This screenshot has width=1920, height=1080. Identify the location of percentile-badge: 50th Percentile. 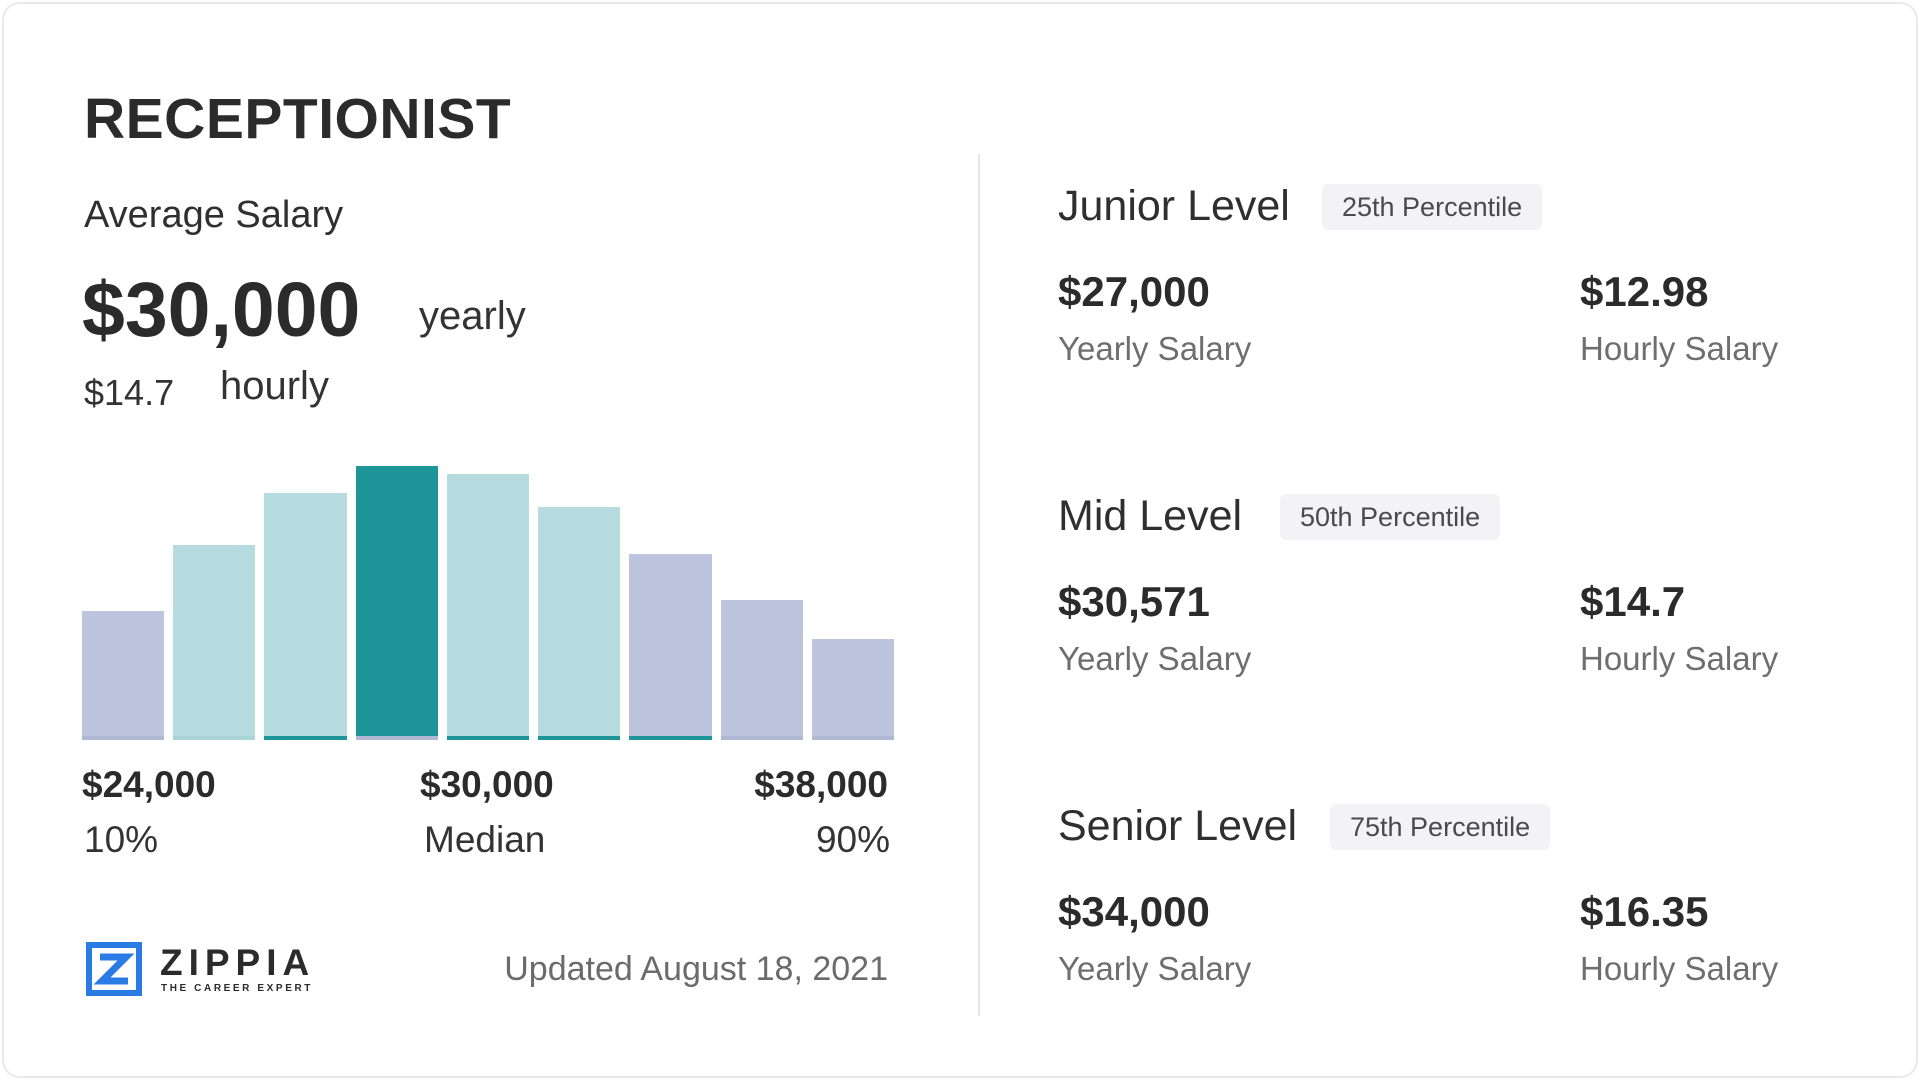
(1390, 517).